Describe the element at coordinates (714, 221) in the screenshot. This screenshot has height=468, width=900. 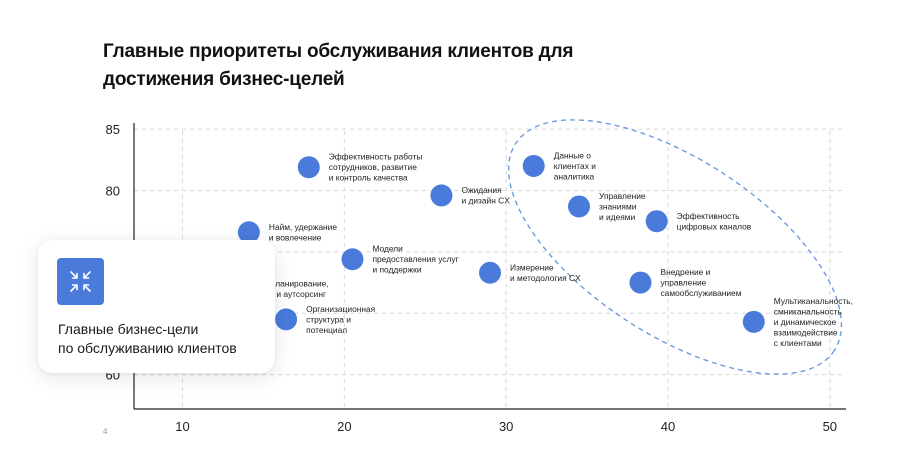
I see `point-label: Эффективность цифровых каналов` at that location.